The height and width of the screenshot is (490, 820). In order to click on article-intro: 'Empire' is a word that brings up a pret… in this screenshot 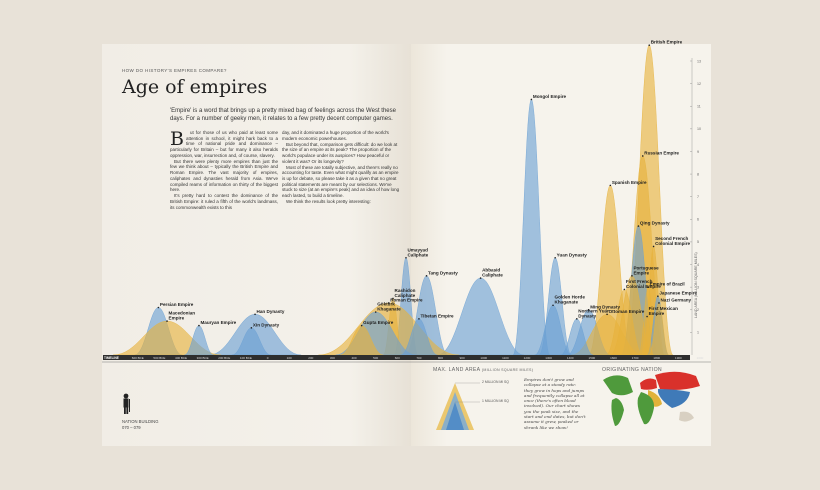, I will do `click(283, 115)`.